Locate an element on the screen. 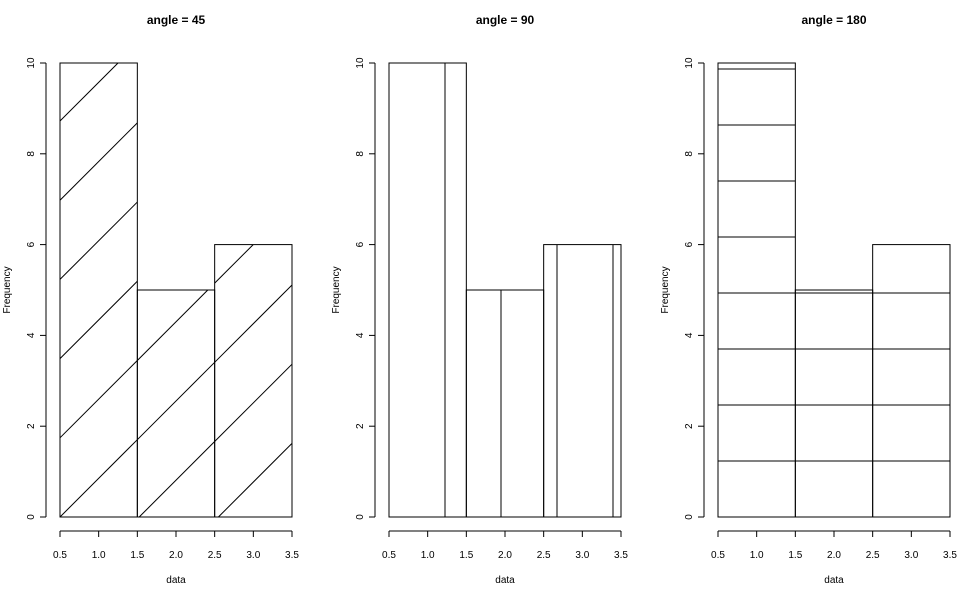 This screenshot has height=591, width=976. chart-title: angle = 180 is located at coordinates (833, 20).